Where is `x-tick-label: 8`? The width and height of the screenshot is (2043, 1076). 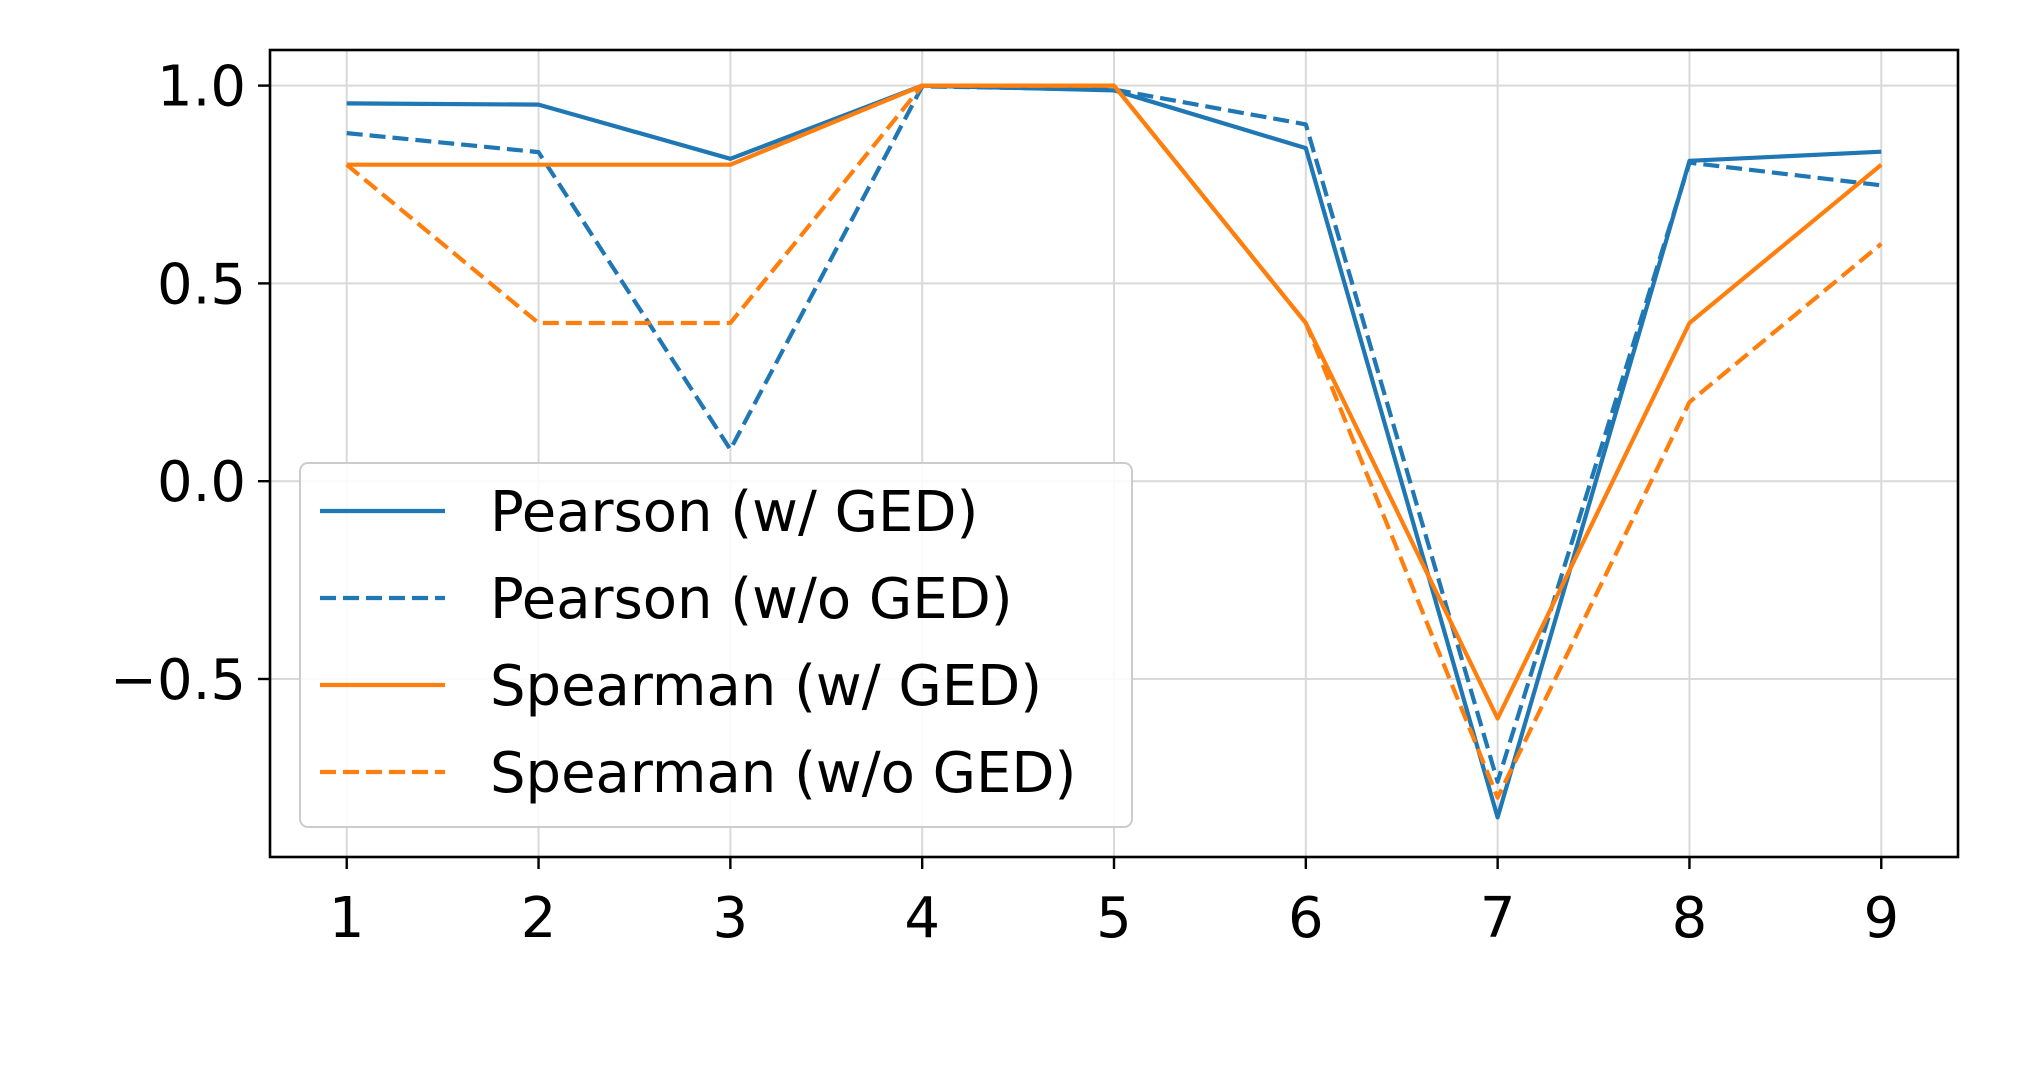
x-tick-label: 8 is located at coordinates (1690, 918).